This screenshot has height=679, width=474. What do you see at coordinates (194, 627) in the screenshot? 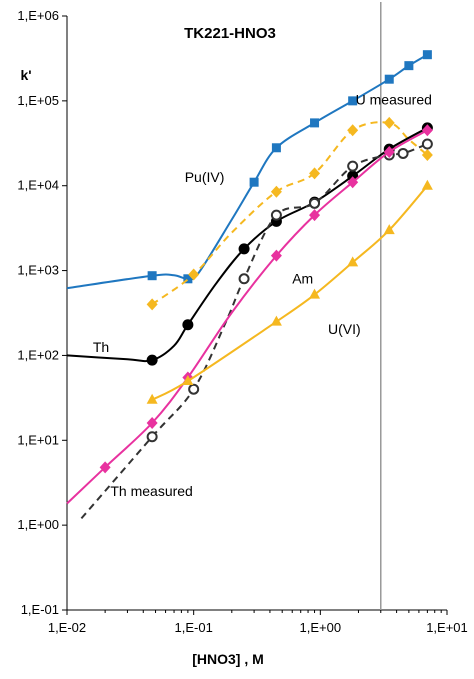
I see `x-tick-label: 1,E-01` at bounding box center [194, 627].